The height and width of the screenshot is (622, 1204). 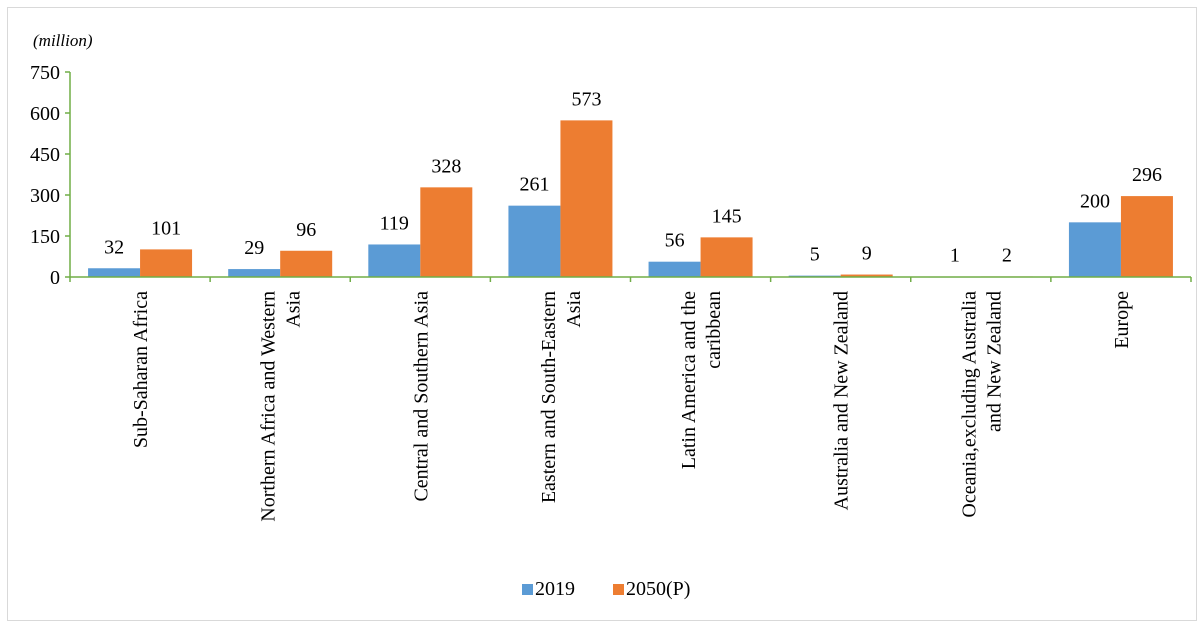 What do you see at coordinates (141, 369) in the screenshot?
I see `category-label: Sub-Saharan Africa` at bounding box center [141, 369].